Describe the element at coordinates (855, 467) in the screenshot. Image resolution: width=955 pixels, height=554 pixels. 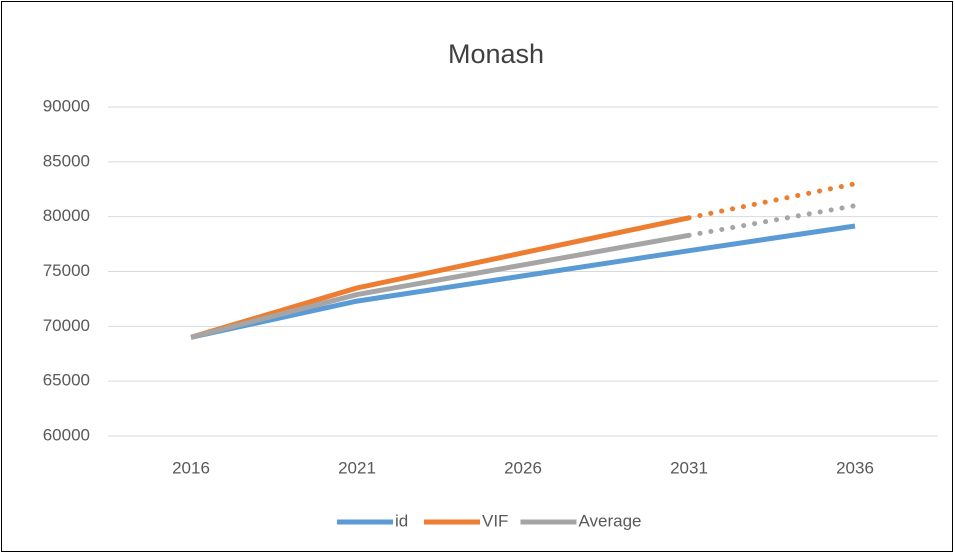
I see `x-tick-label: 2036` at that location.